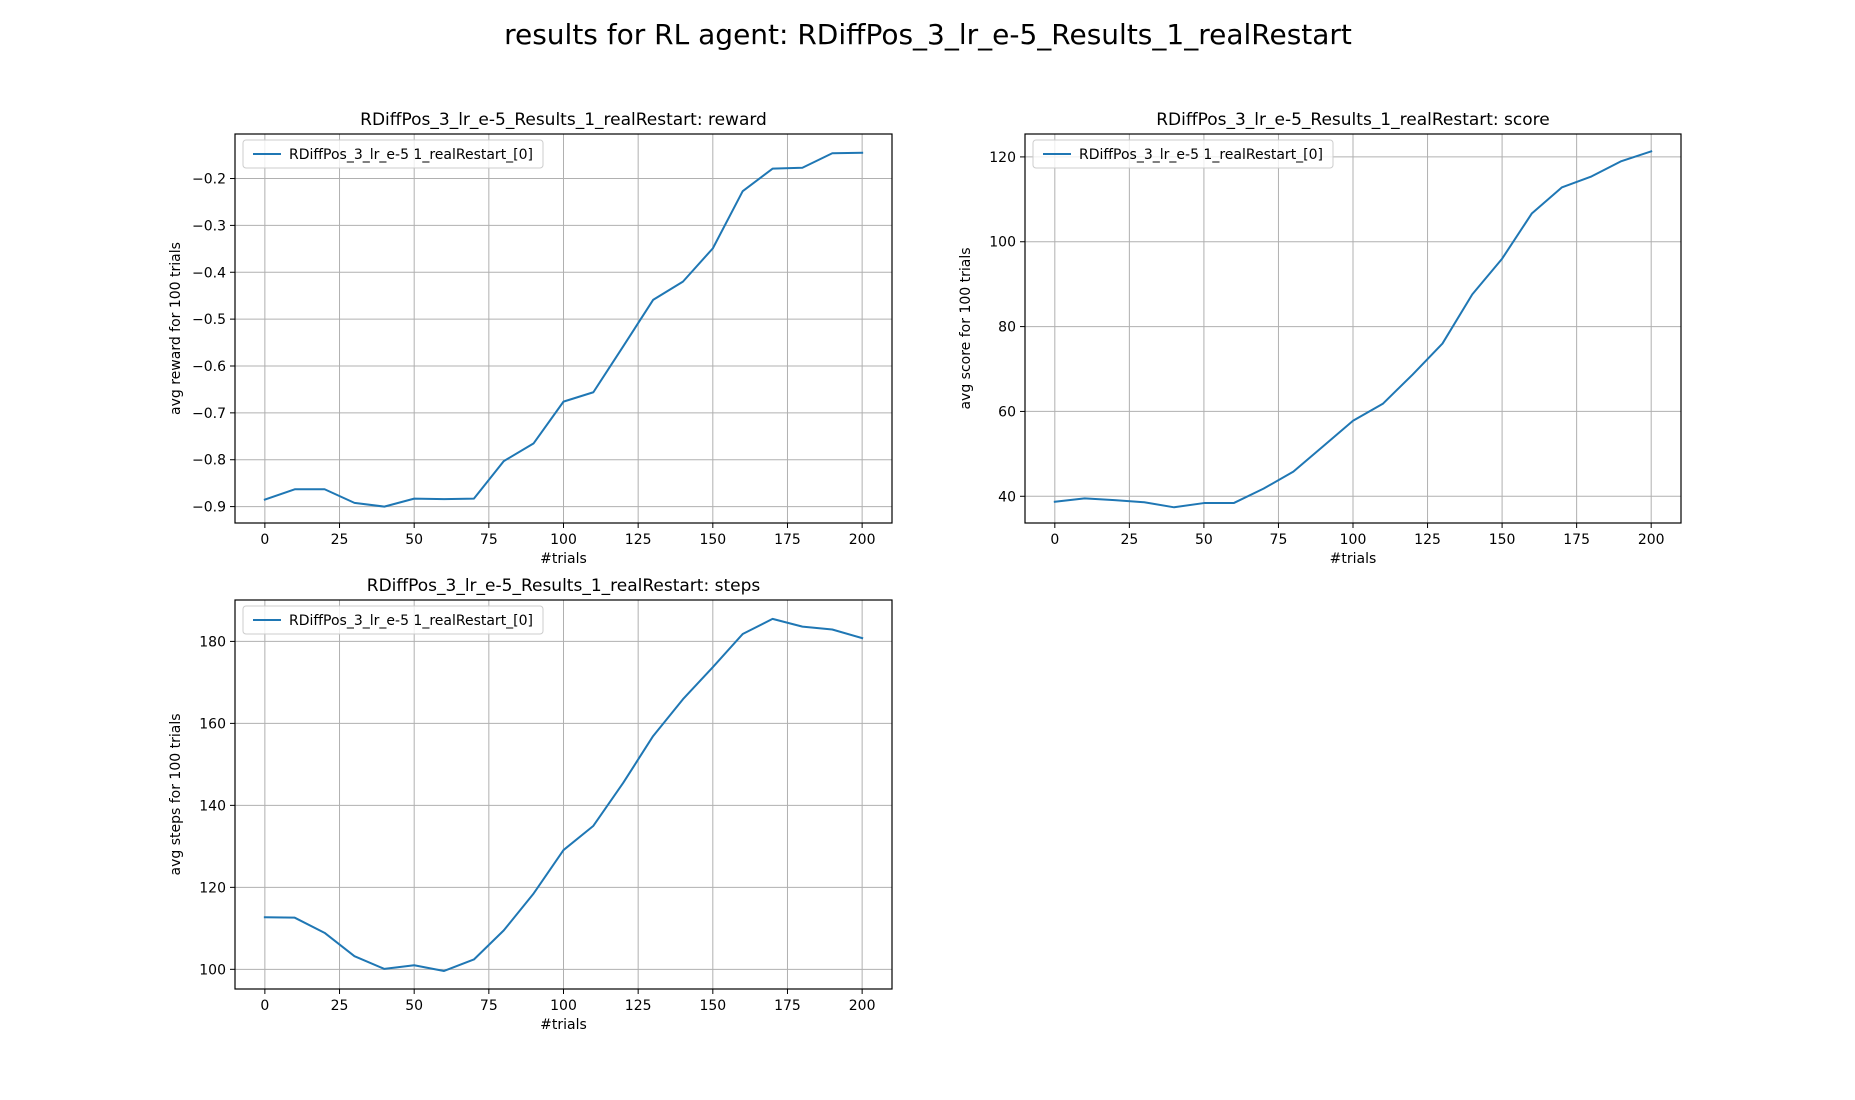 The height and width of the screenshot is (1100, 1855). What do you see at coordinates (212, 642) in the screenshot?
I see `y-tick-label: 180` at bounding box center [212, 642].